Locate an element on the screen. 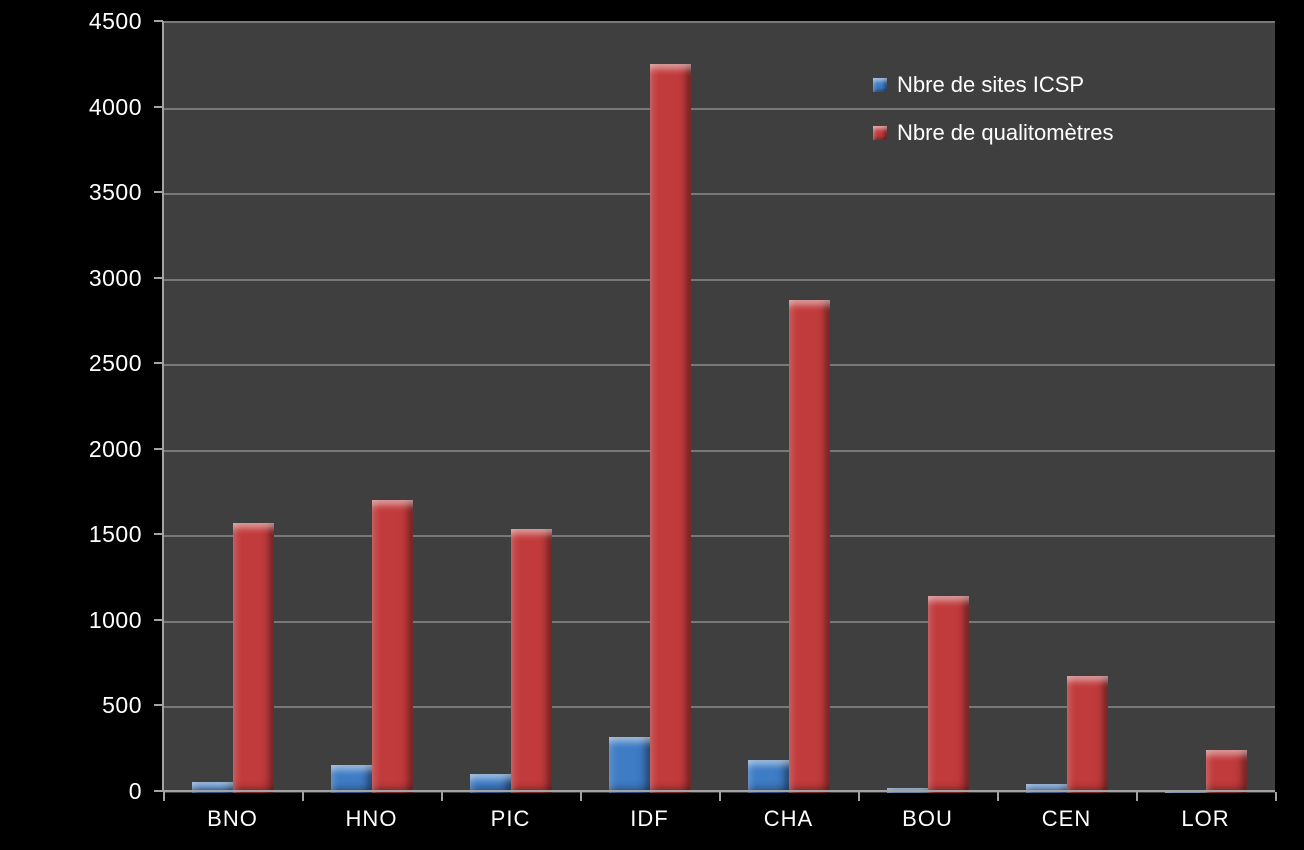  y-axis-label: 3000 is located at coordinates (115, 277).